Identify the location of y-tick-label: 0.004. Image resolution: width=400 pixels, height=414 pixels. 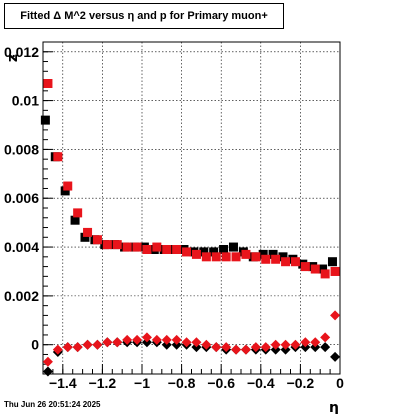
(21, 247).